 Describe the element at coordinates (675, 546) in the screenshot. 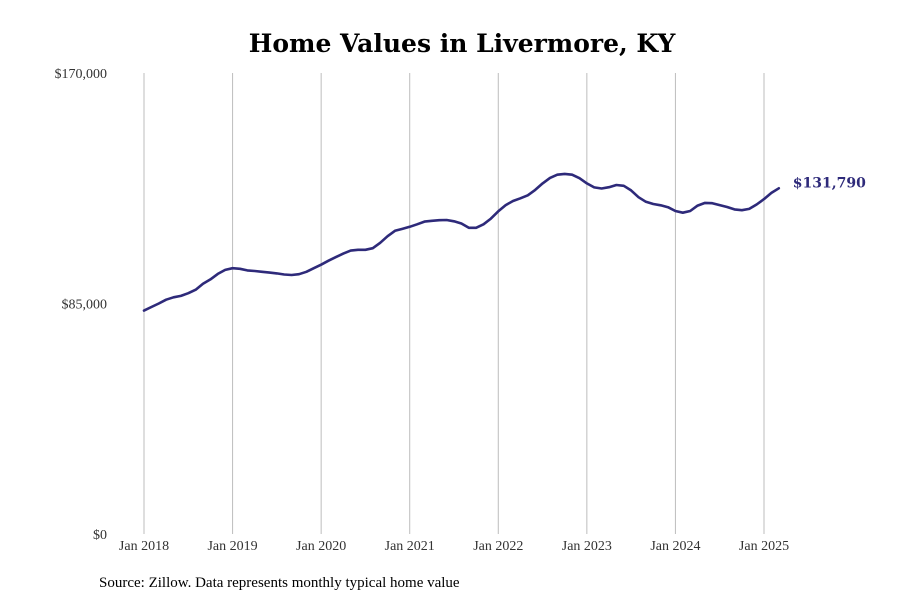

I see `x-tick-label: Jan 2024` at that location.